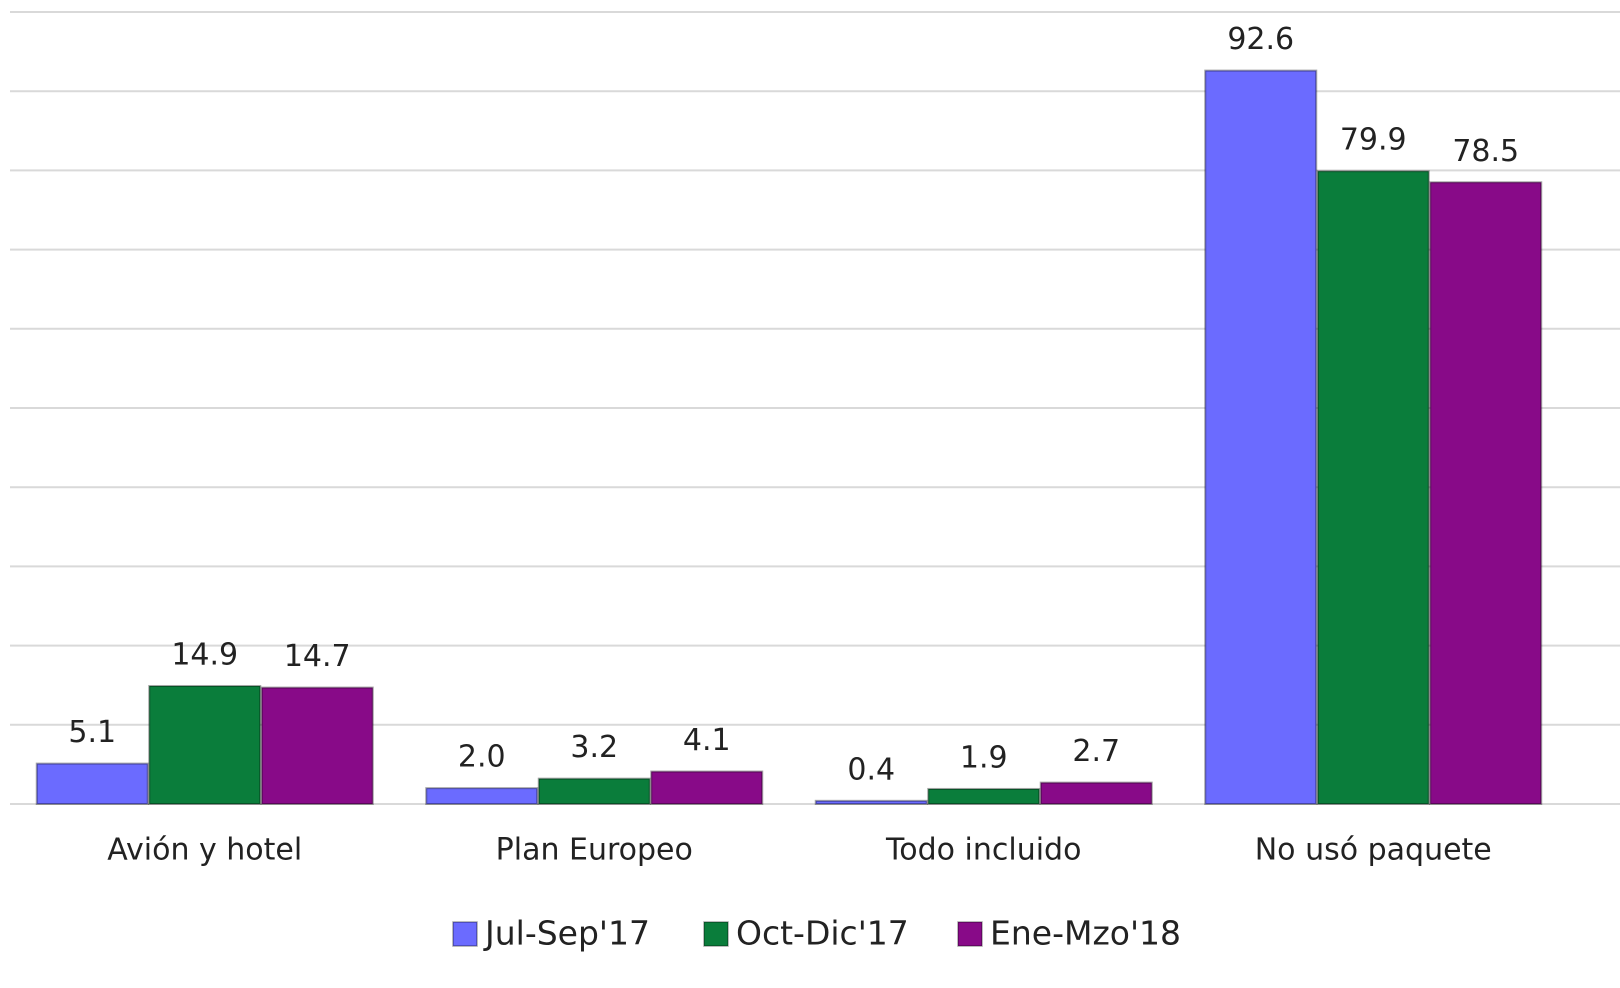 This screenshot has width=1620, height=988. Describe the element at coordinates (871, 769) in the screenshot. I see `data-label: 0.4` at that location.